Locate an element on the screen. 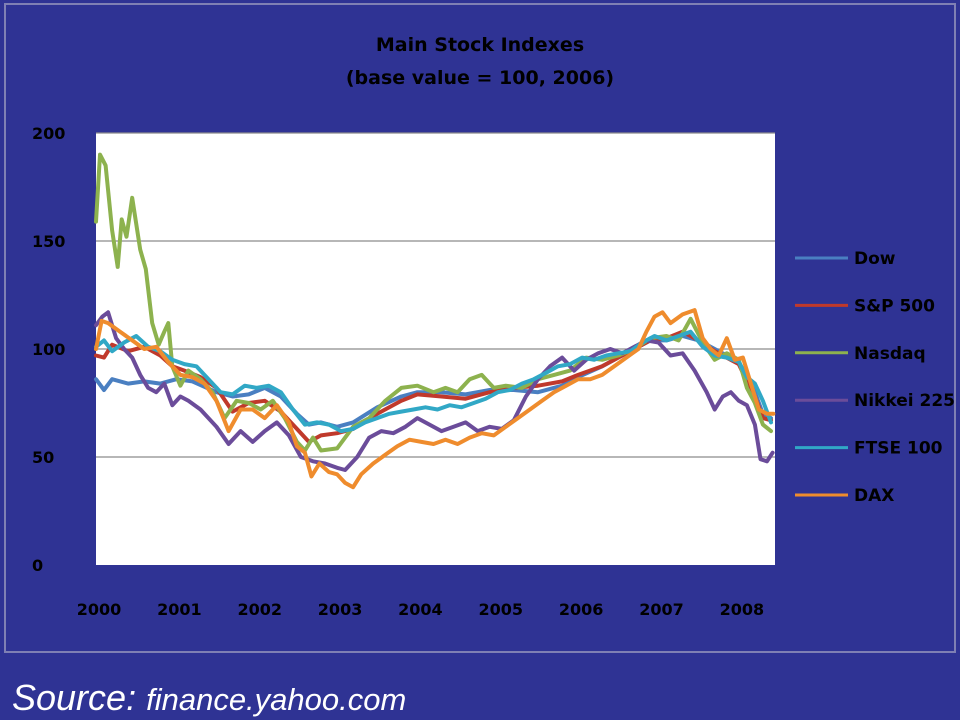 The width and height of the screenshot is (960, 720). y-tick-label: 0 is located at coordinates (37, 565).